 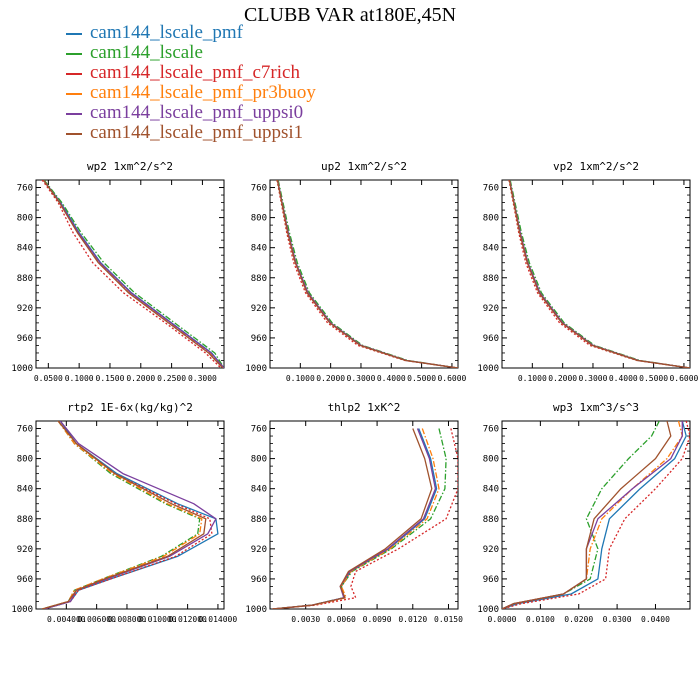 What do you see at coordinates (502, 619) in the screenshot?
I see `x-tick-label: 0.0000` at bounding box center [502, 619].